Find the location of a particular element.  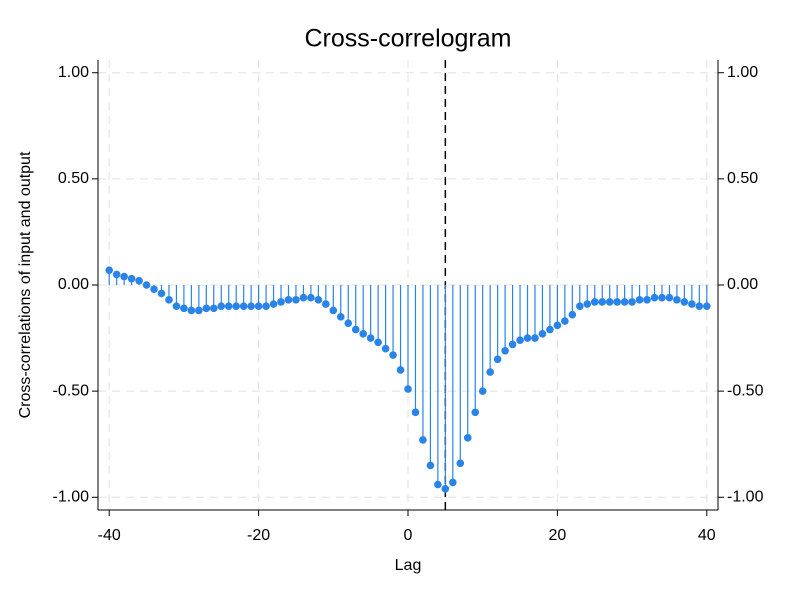

y-tick-label: -1.00 is located at coordinates (71, 496).